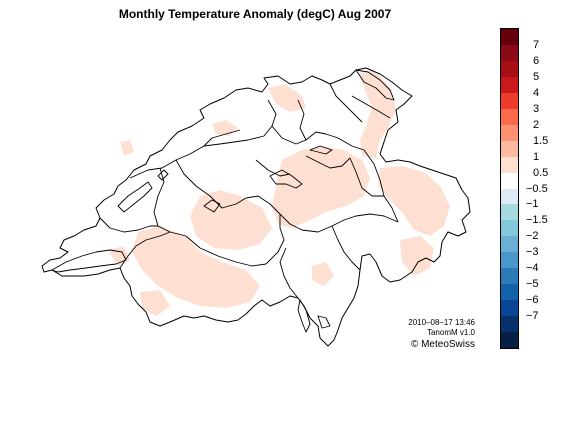 The height and width of the screenshot is (440, 567). What do you see at coordinates (286, 179) in the screenshot?
I see `lake-lucerne` at bounding box center [286, 179].